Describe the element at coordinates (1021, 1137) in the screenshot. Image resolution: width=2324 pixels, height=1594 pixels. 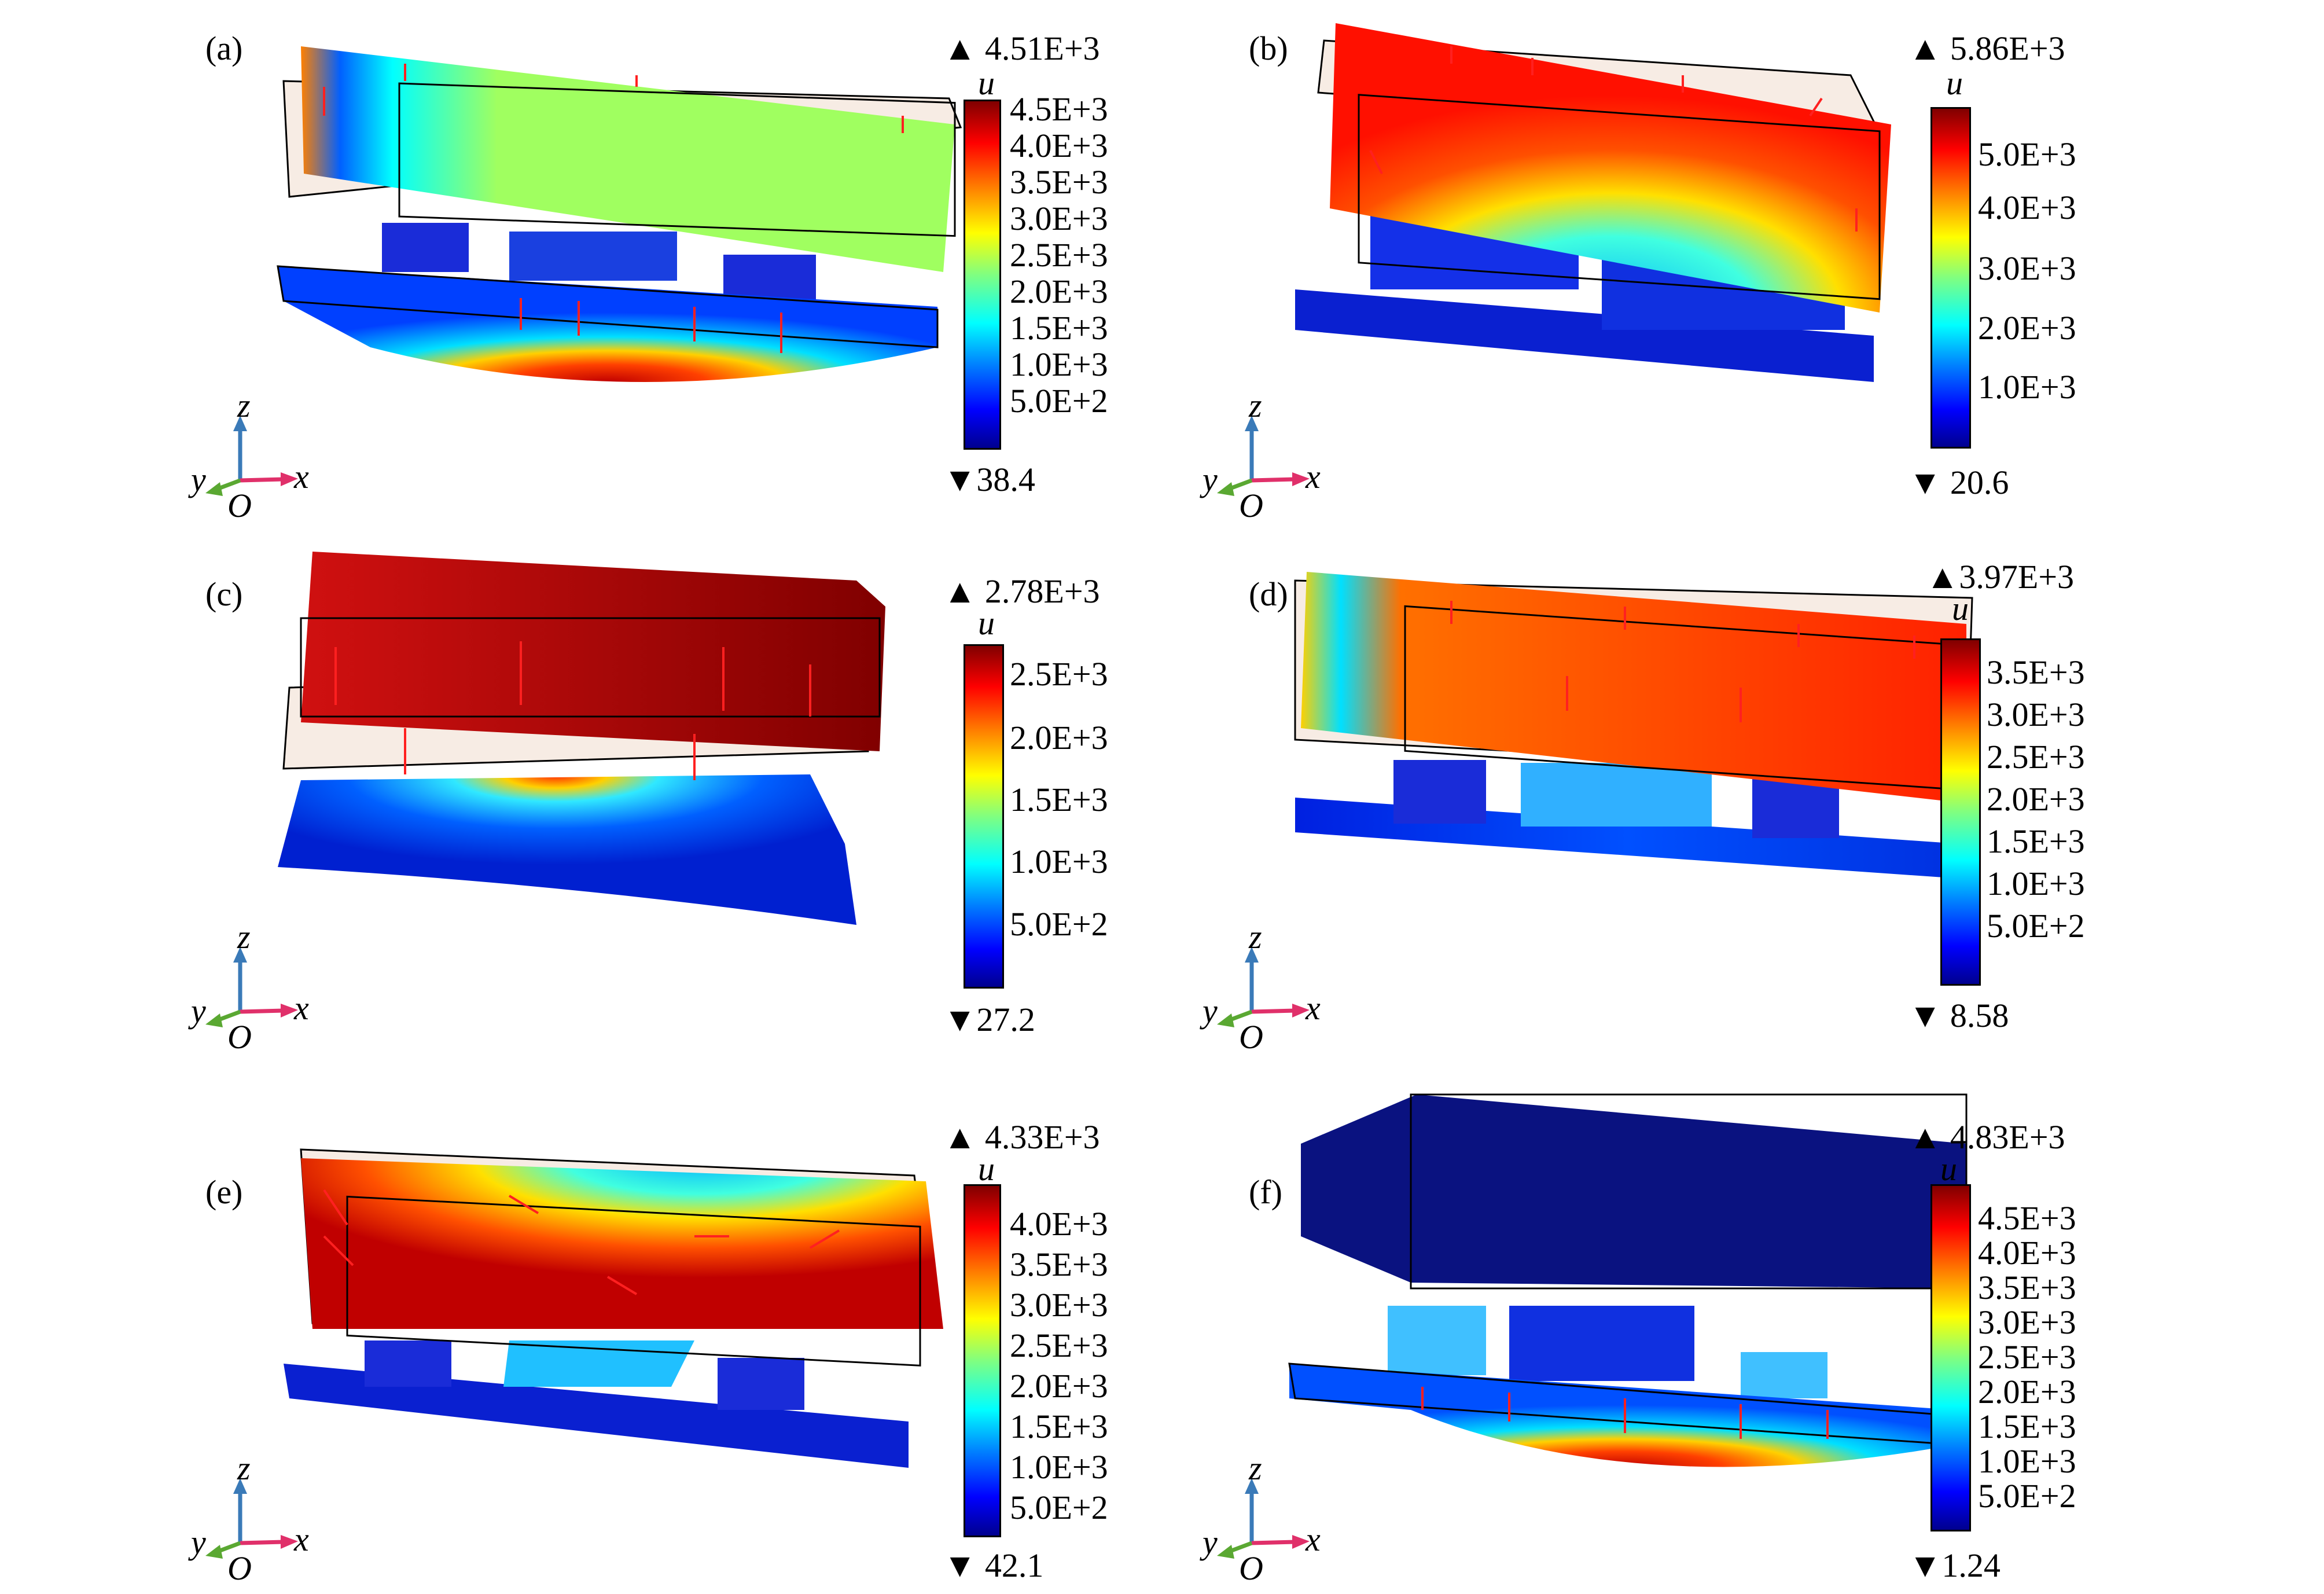
I see `colorbar-max: ▲ 4.33E+3` at that location.